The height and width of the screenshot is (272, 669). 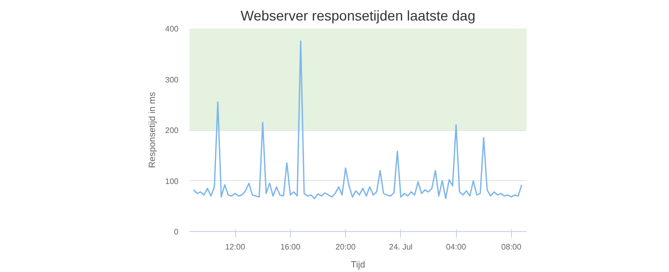 I want to click on y-axis-title: Responsetijd in ms, so click(x=152, y=129).